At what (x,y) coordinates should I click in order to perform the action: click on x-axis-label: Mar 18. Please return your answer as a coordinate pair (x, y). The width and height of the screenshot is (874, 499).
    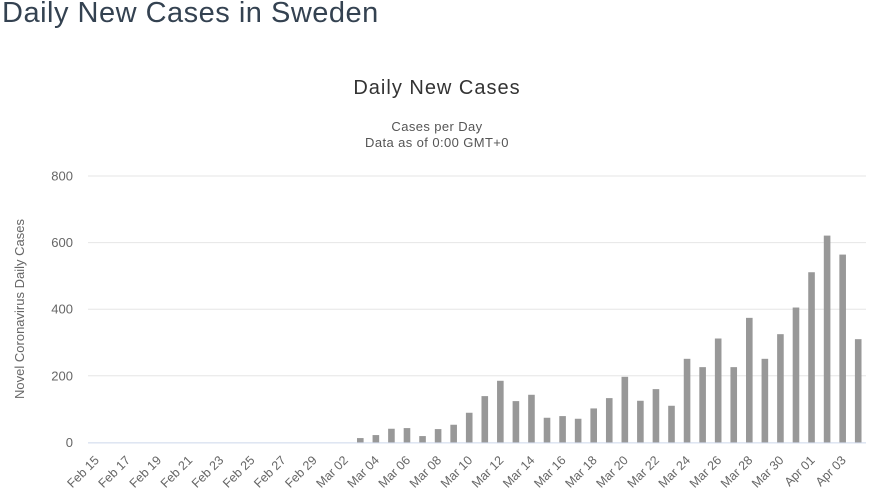
    Looking at the image, I should click on (580, 471).